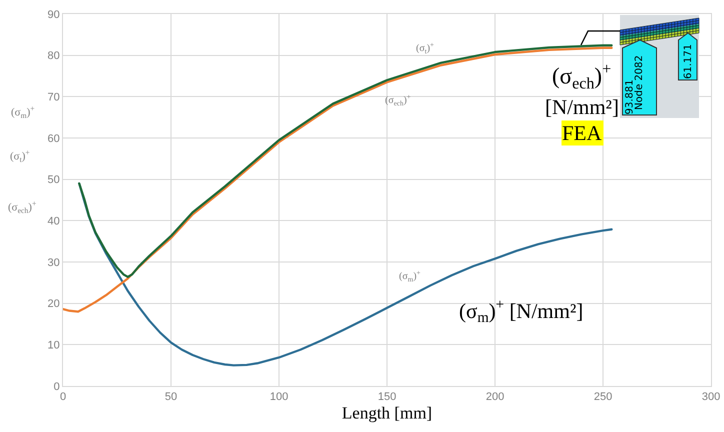  I want to click on x-tick-label: 250, so click(603, 397).